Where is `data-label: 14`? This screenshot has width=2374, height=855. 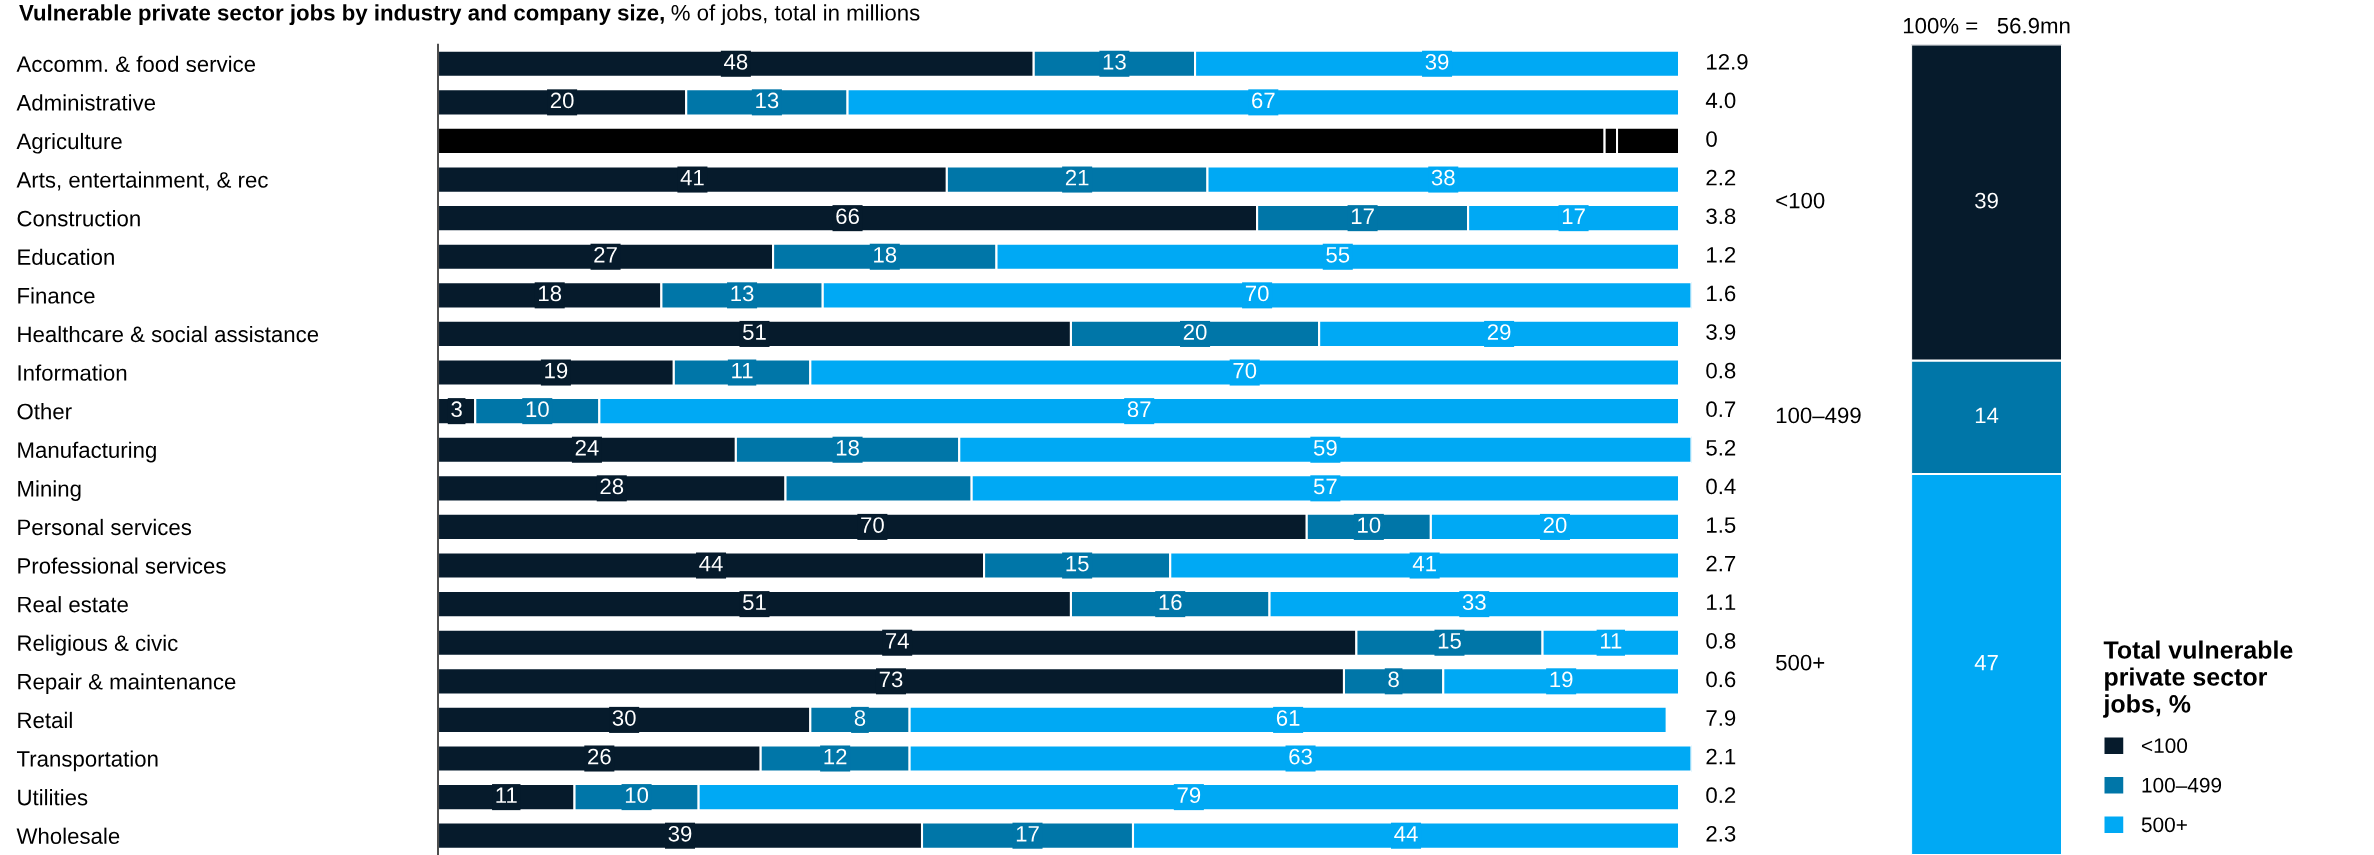
data-label: 14 is located at coordinates (1987, 415).